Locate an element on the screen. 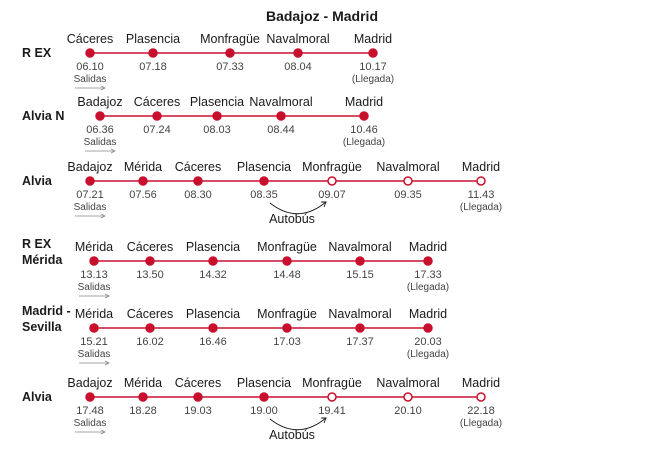 The height and width of the screenshot is (455, 651). time-label: 11.43 is located at coordinates (481, 195).